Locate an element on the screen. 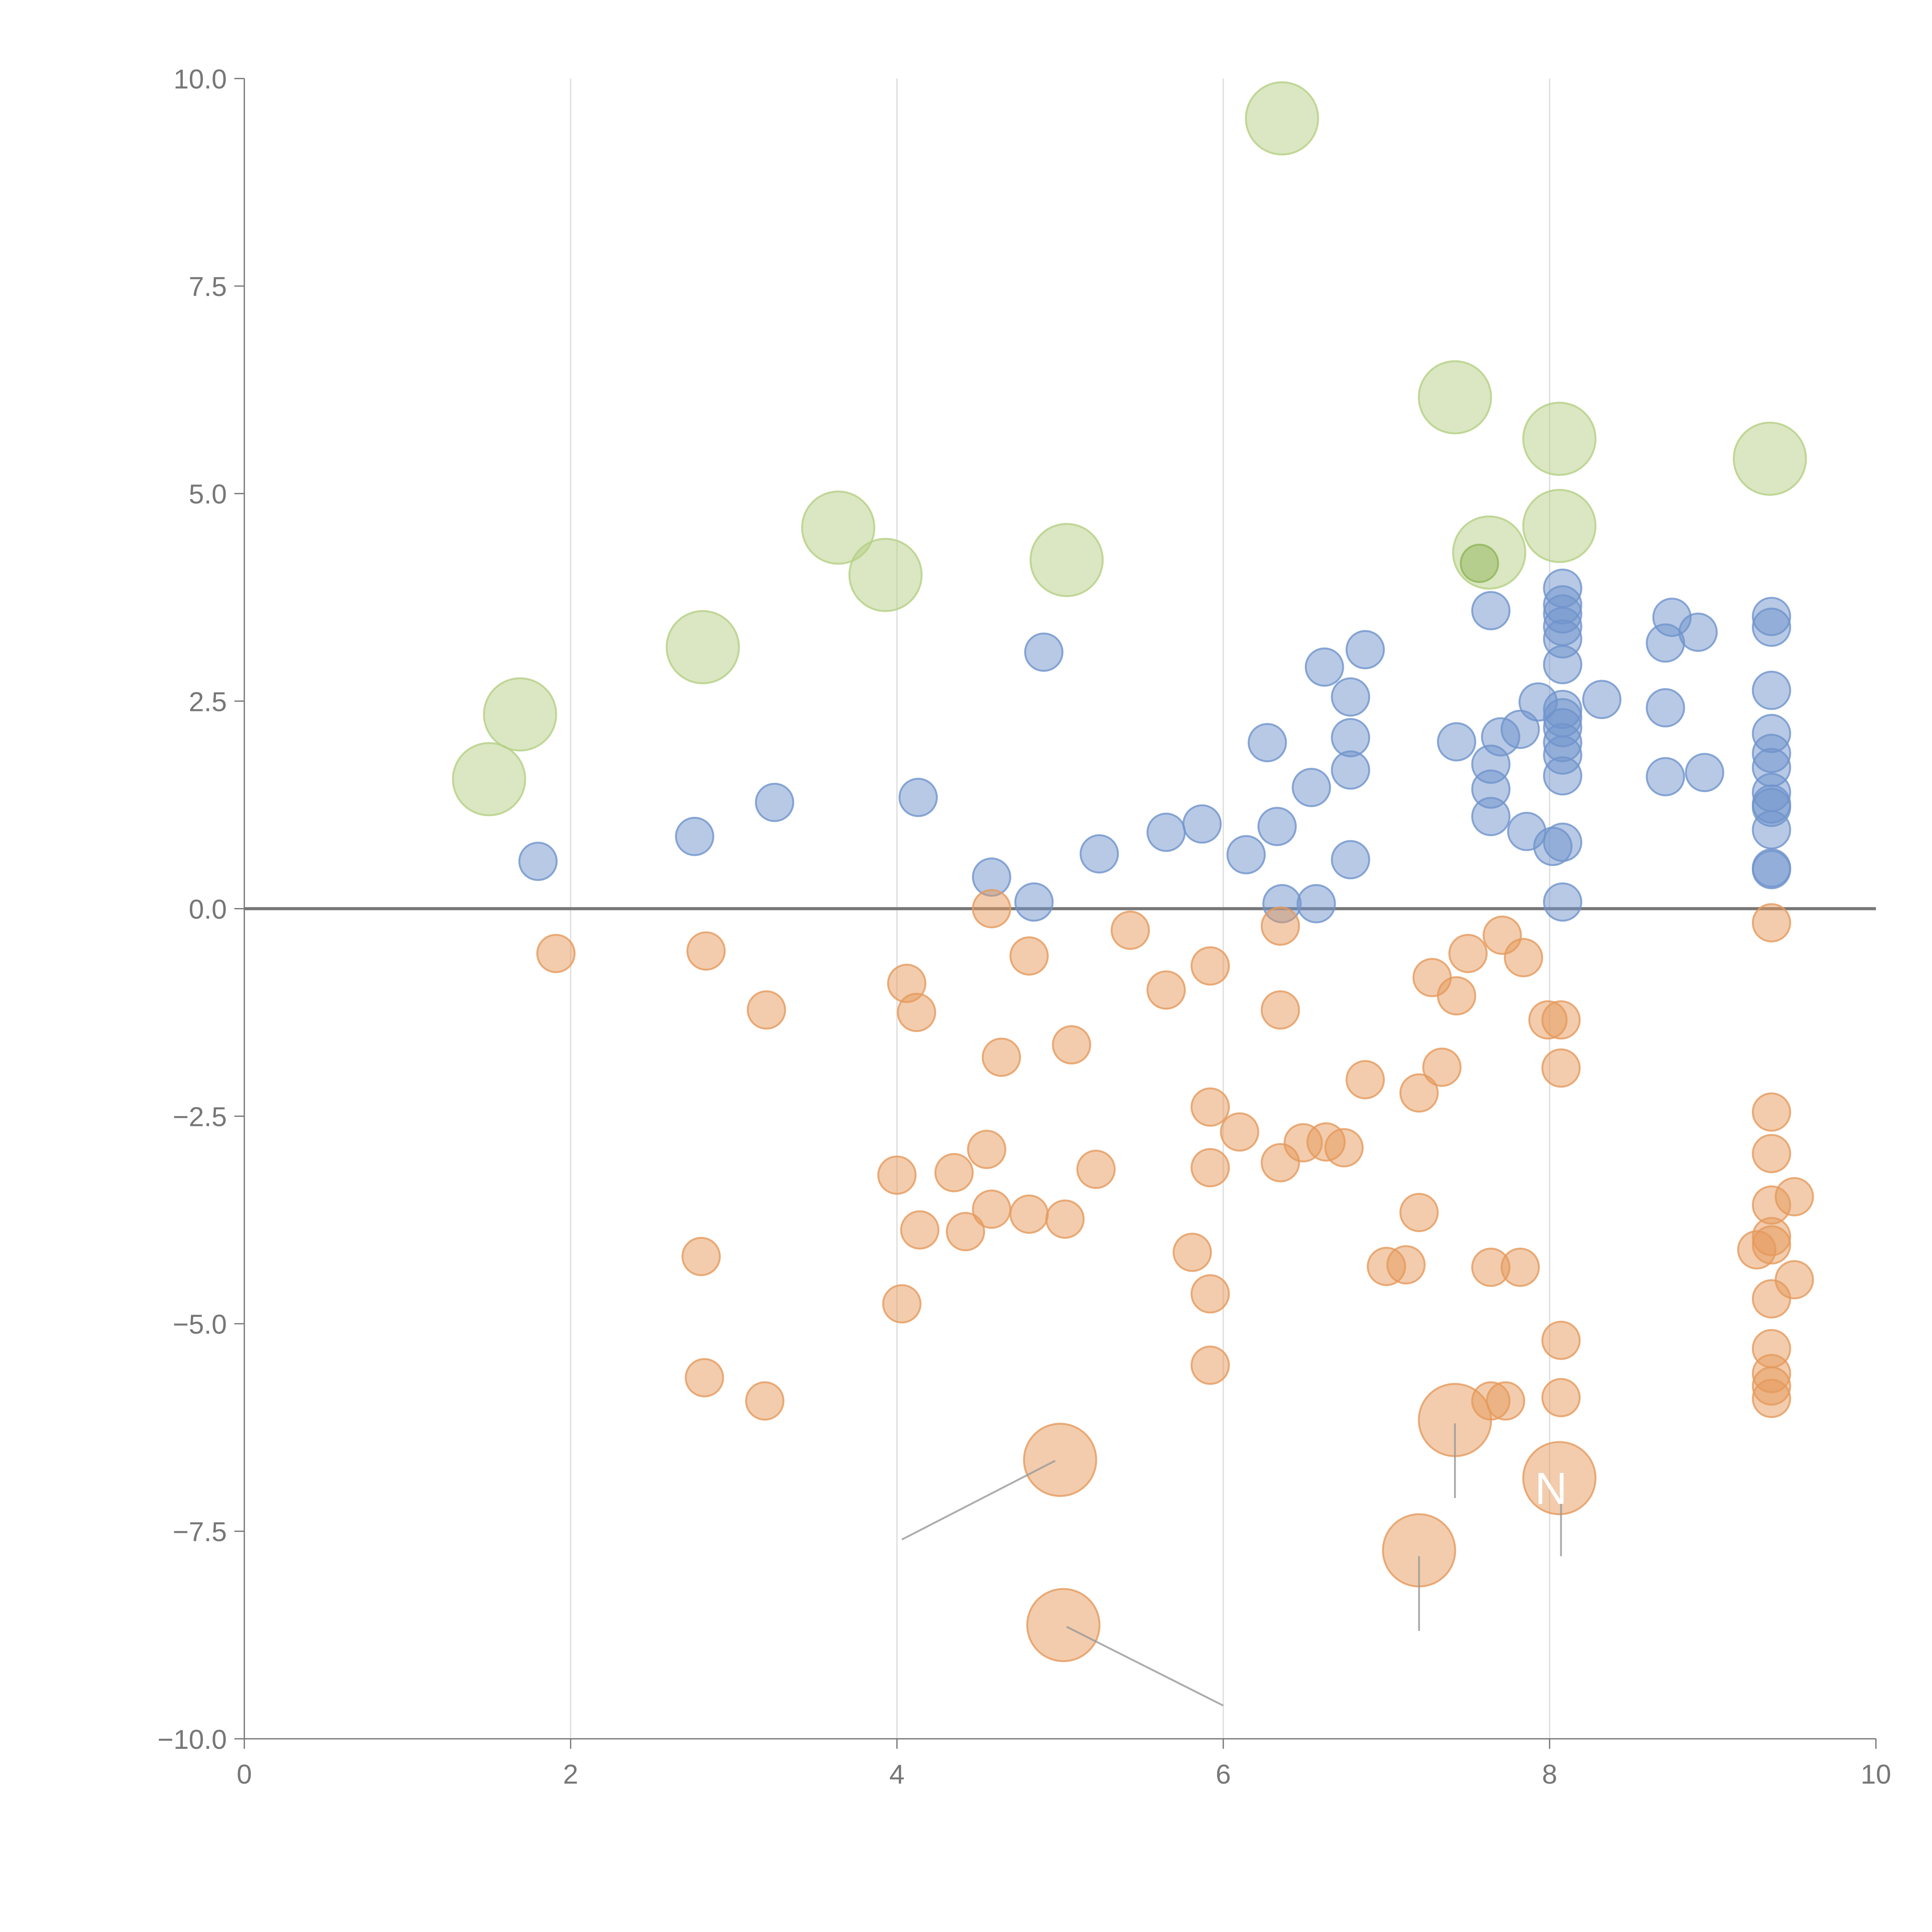 This screenshot has height=1932, width=1932. annotation-label: N is located at coordinates (1551, 1489).